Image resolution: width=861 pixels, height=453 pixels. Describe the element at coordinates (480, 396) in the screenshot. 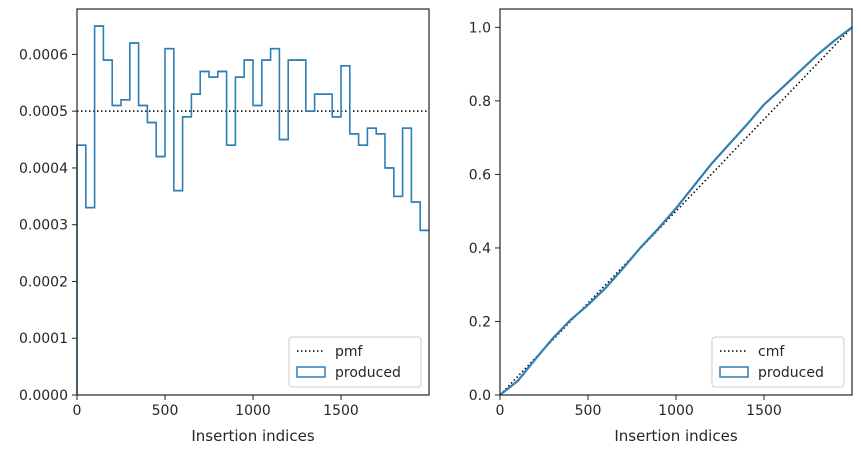

I see `y-tick-label: 0.0` at that location.